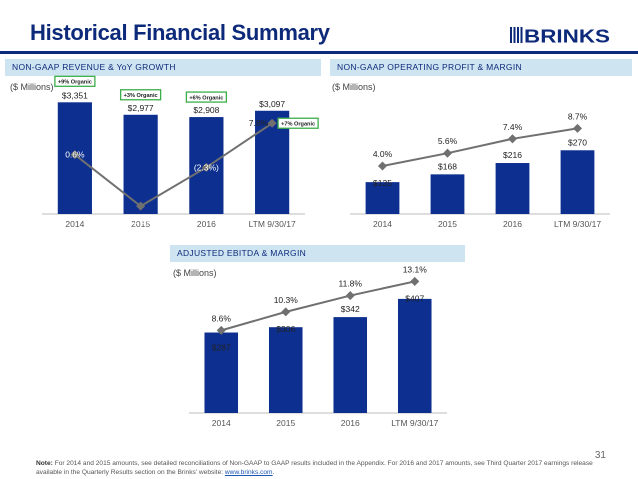 This screenshot has width=638, height=479. Describe the element at coordinates (382, 183) in the screenshot. I see `bar-value-label: $135` at that location.